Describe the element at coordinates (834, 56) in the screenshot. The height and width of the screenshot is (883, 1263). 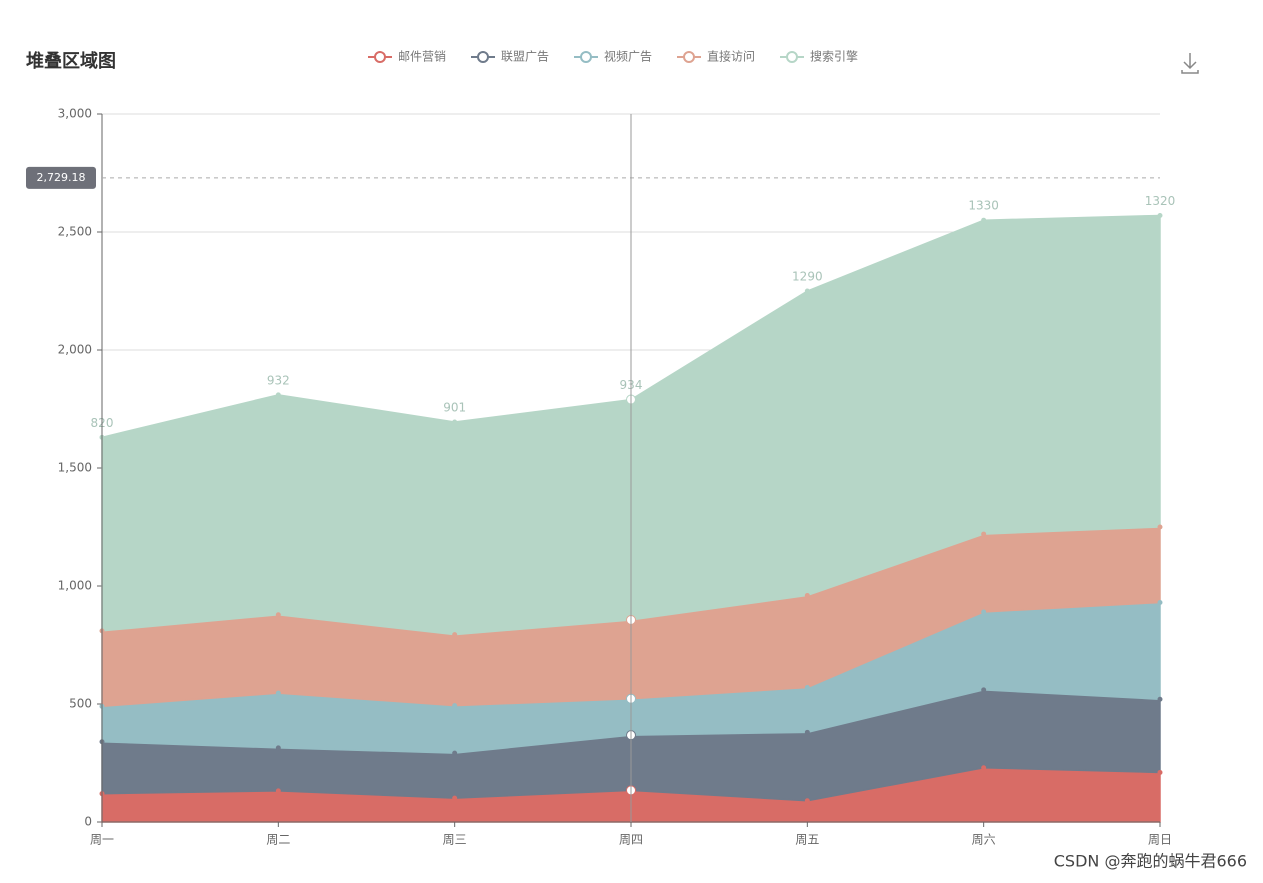
I see `legend-label: 搜索引擎` at that location.